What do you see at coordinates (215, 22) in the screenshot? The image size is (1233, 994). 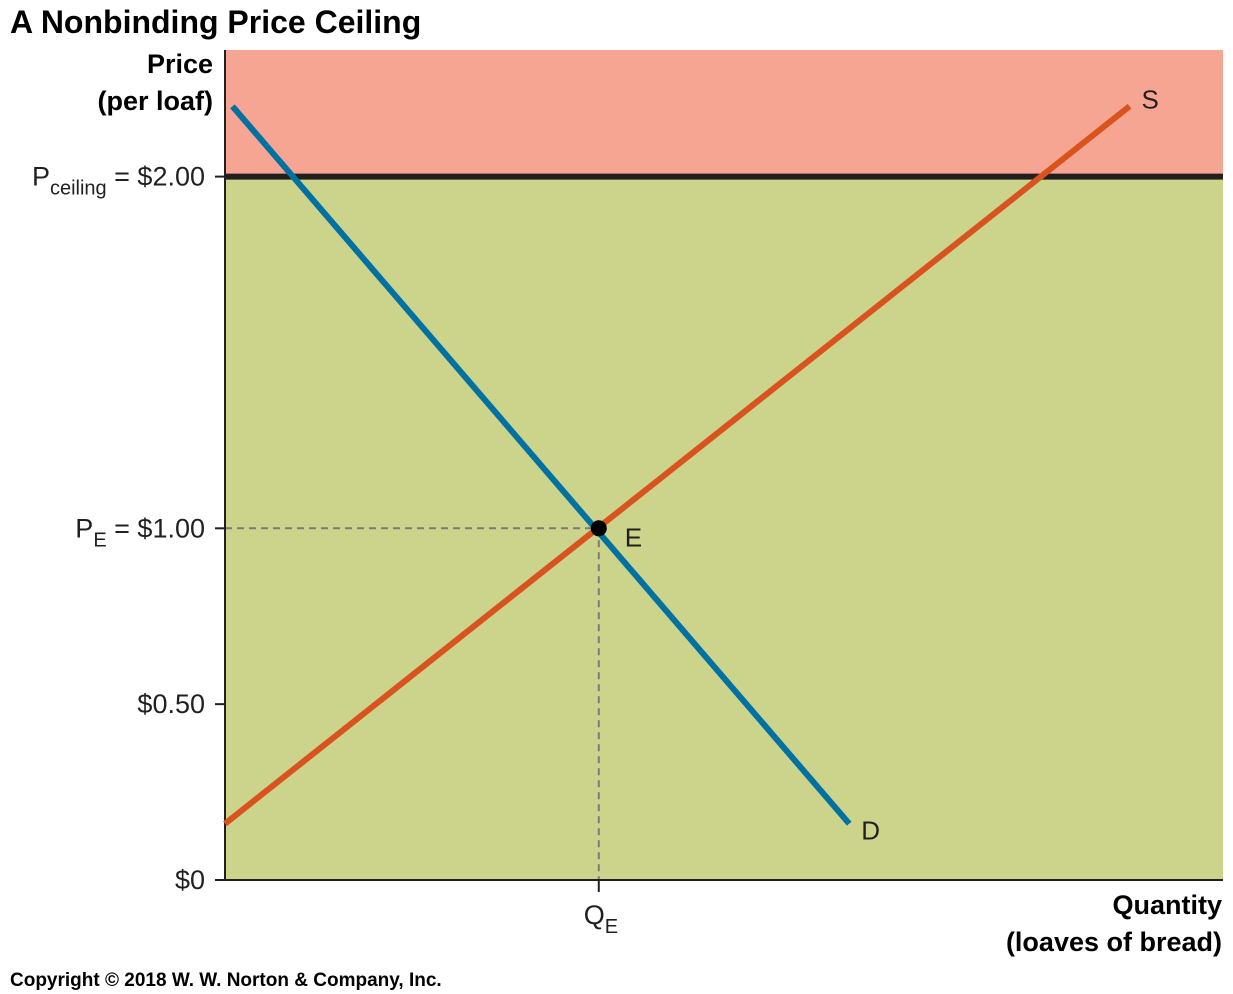 I see `chart-title: A Nonbinding Price Ceiling` at bounding box center [215, 22].